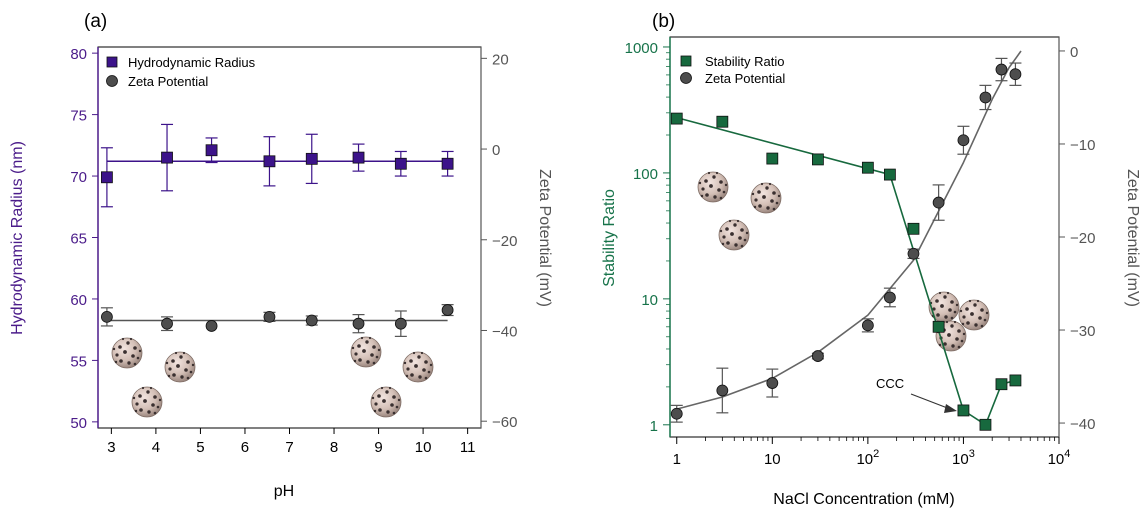 The width and height of the screenshot is (1146, 515). What do you see at coordinates (872, 452) in the screenshot?
I see `panel-b-x-axis: 1 10 10² 10³ 10⁴` at bounding box center [872, 452].